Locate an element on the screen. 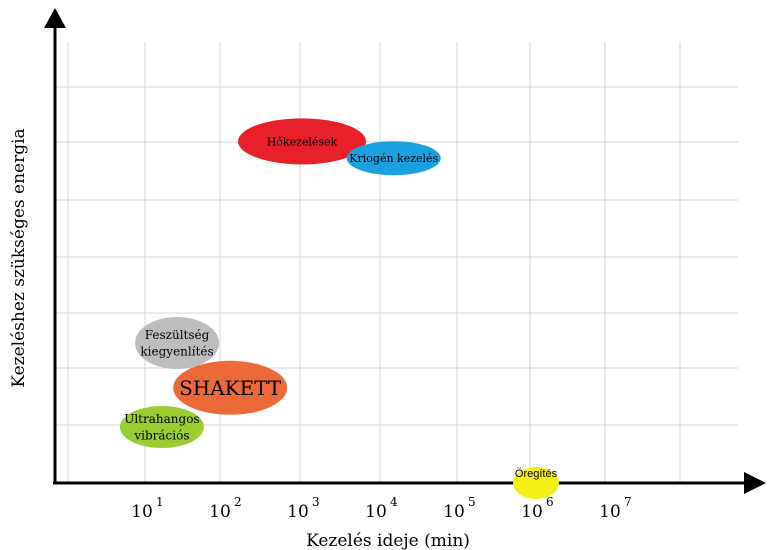 This screenshot has height=550, width=770. data-point: Ultrahangos vibrációs is located at coordinates (161, 427).